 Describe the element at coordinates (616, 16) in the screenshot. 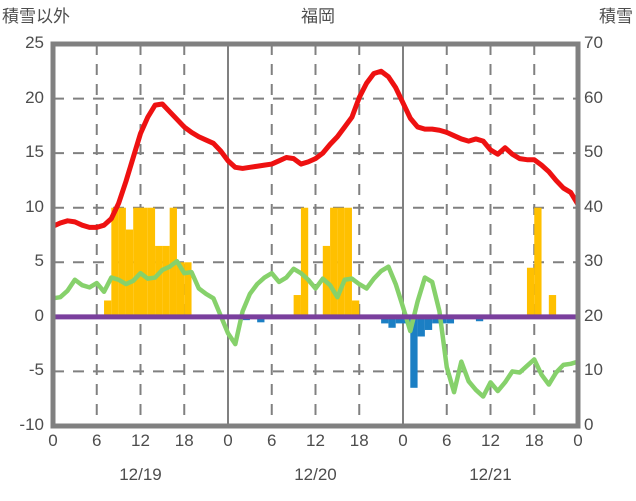

I see `right-axis-unit-label: 積雪` at that location.